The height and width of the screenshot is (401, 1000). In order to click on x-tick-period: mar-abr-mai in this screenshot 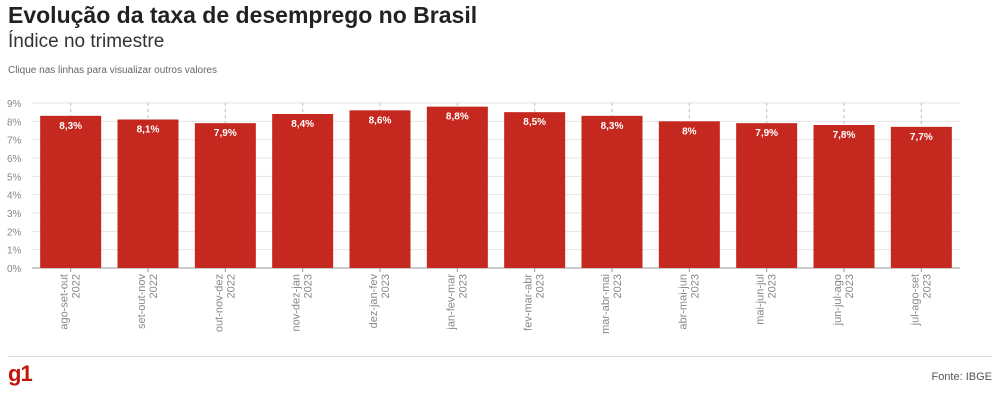, I will do `click(606, 304)`.